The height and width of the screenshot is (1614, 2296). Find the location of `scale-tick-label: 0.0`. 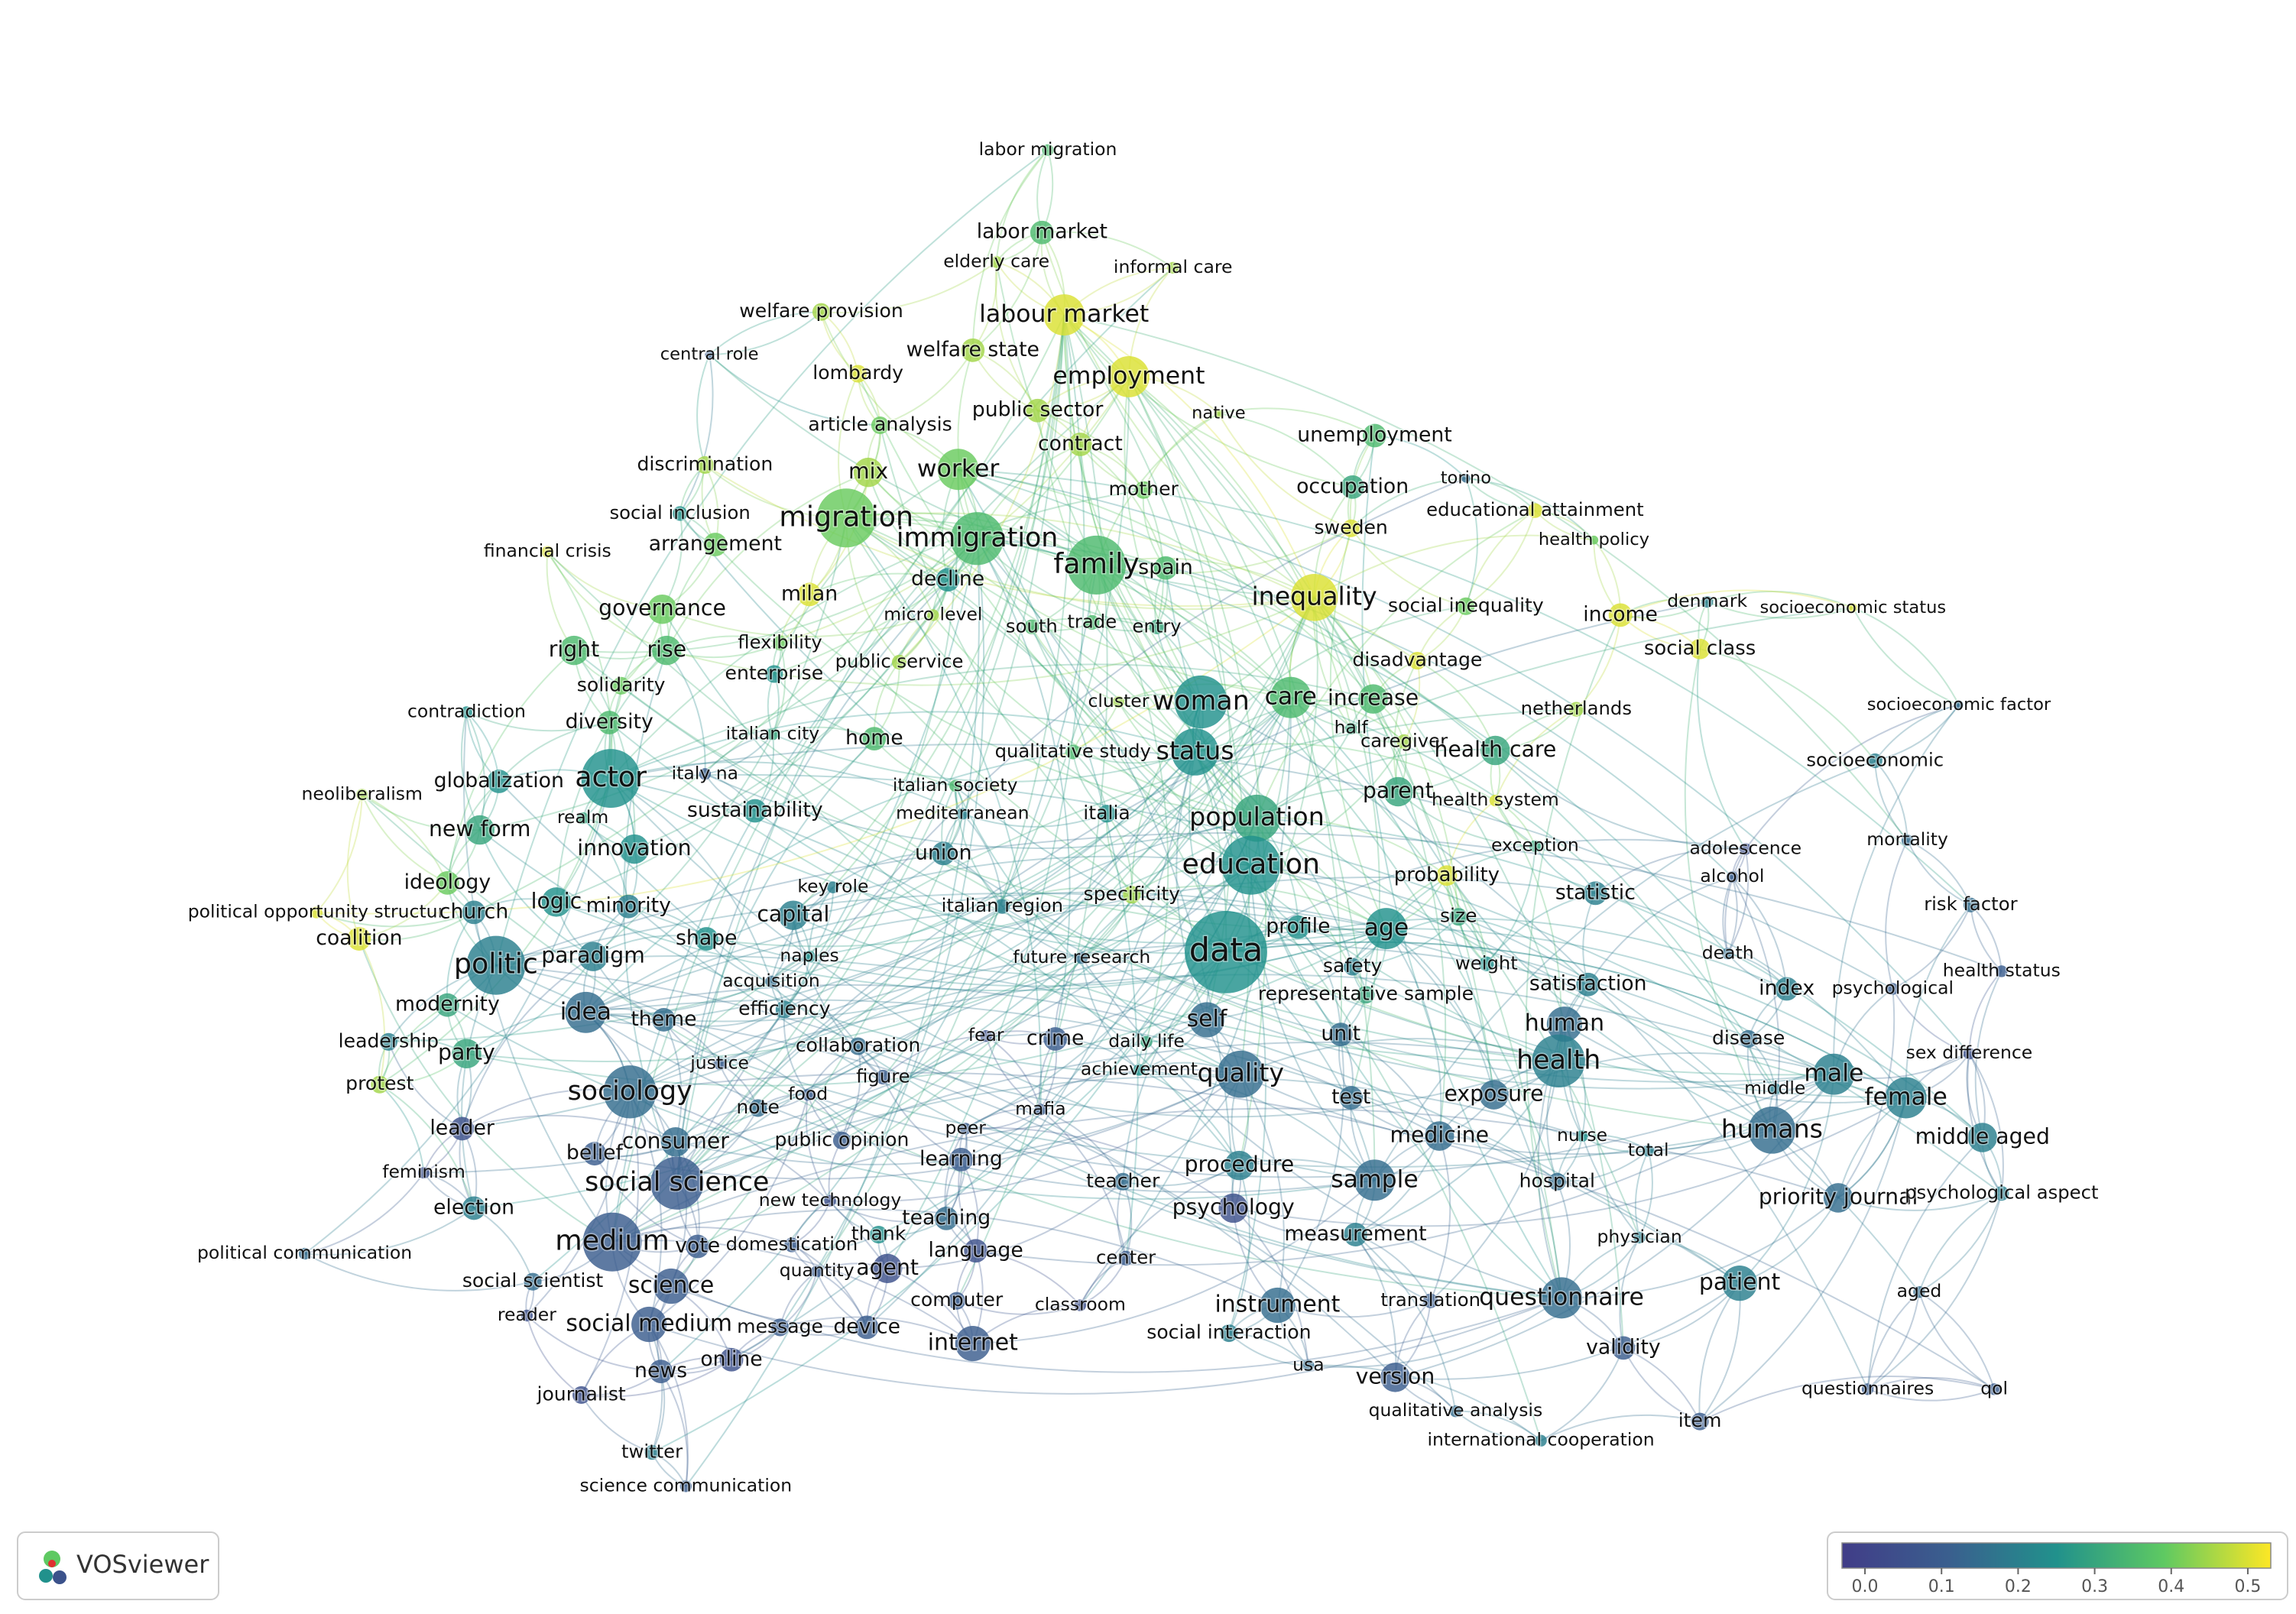

scale-tick-label: 0.0 is located at coordinates (1865, 1586).